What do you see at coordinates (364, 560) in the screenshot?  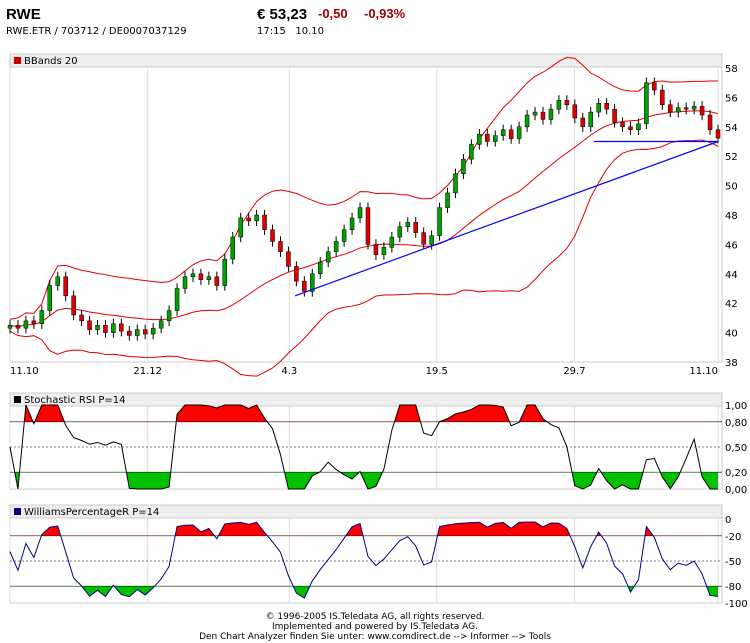 I see `williams-r-panel-line` at bounding box center [364, 560].